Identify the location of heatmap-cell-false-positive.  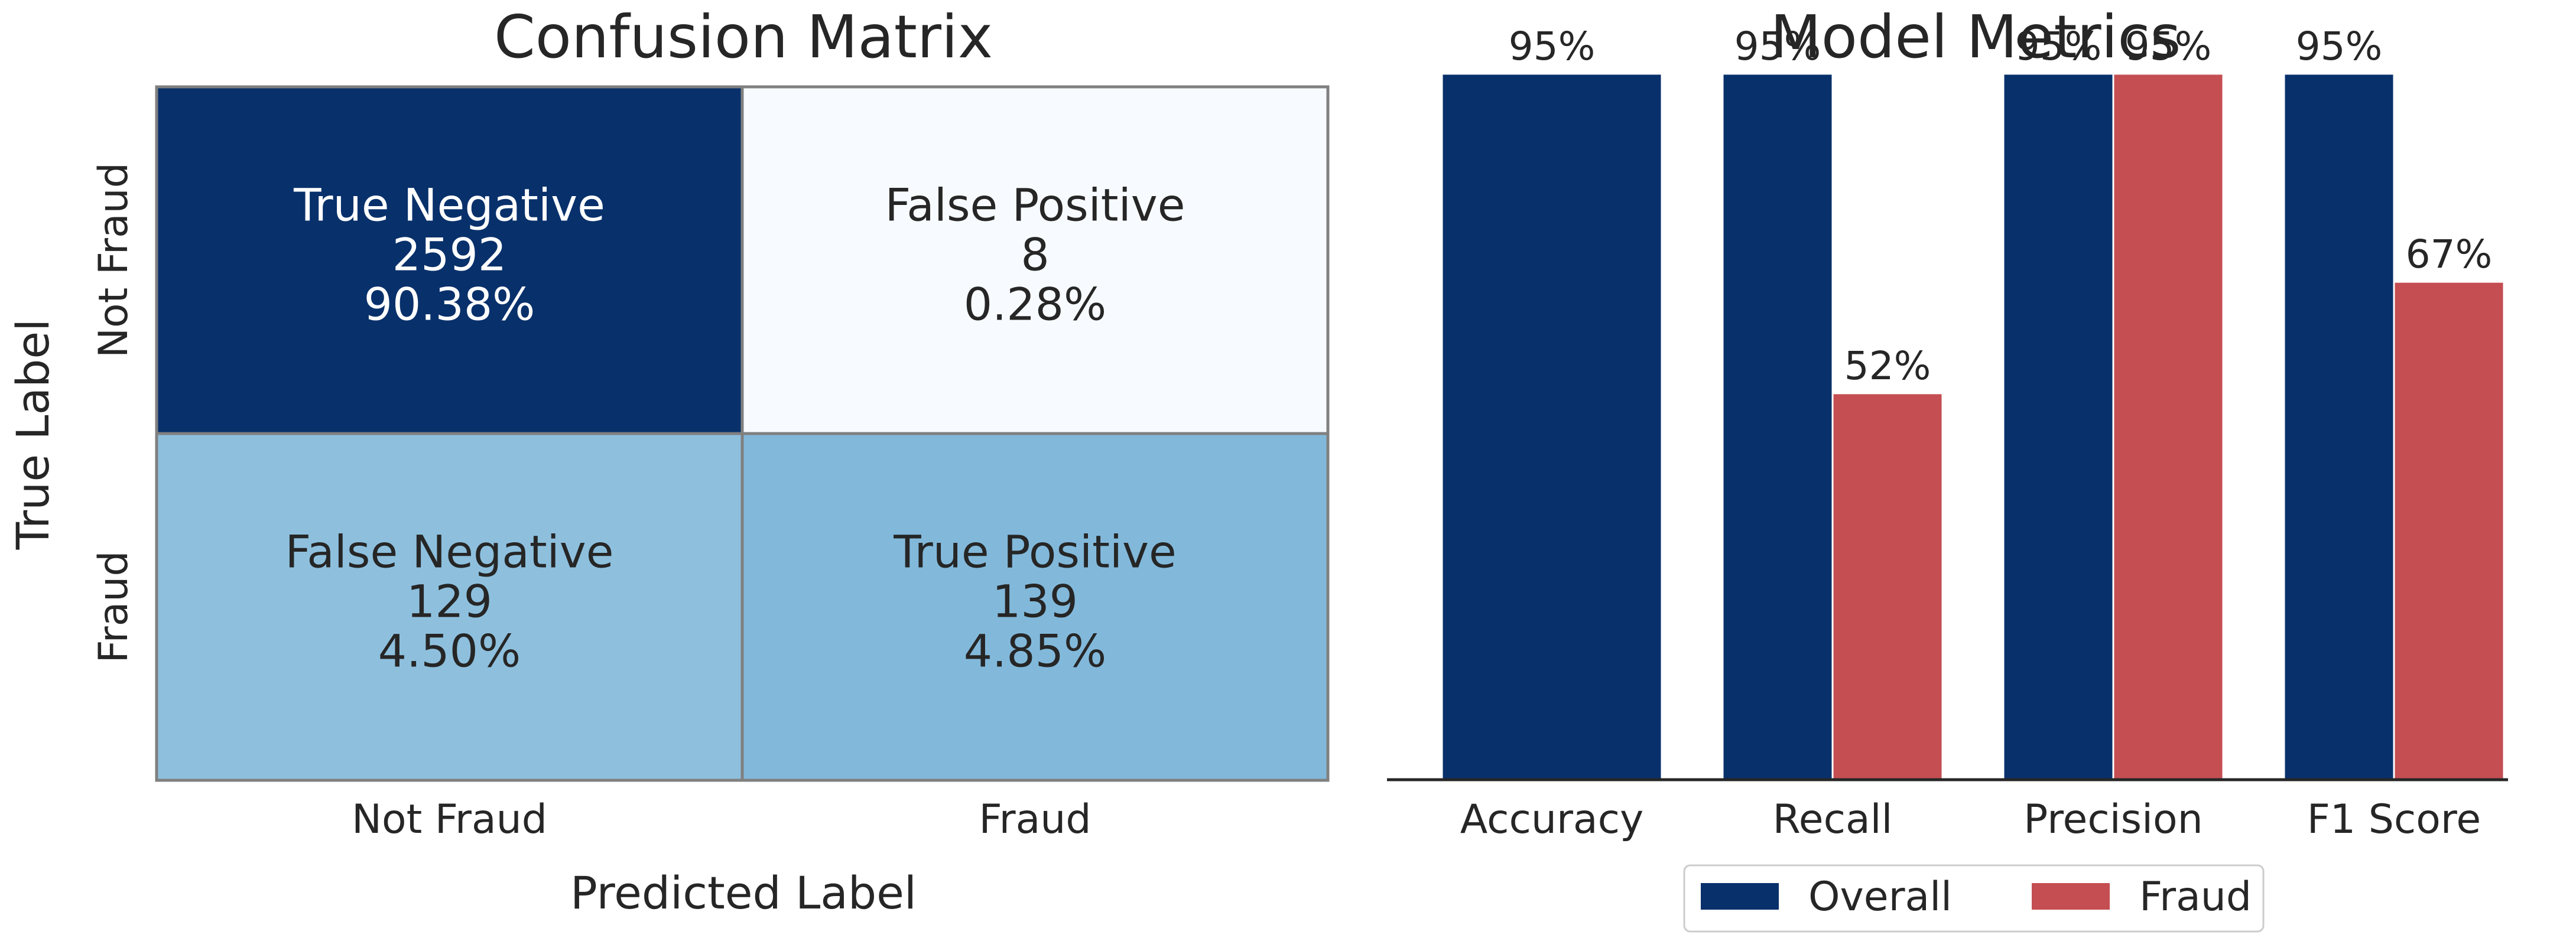
(1035, 260).